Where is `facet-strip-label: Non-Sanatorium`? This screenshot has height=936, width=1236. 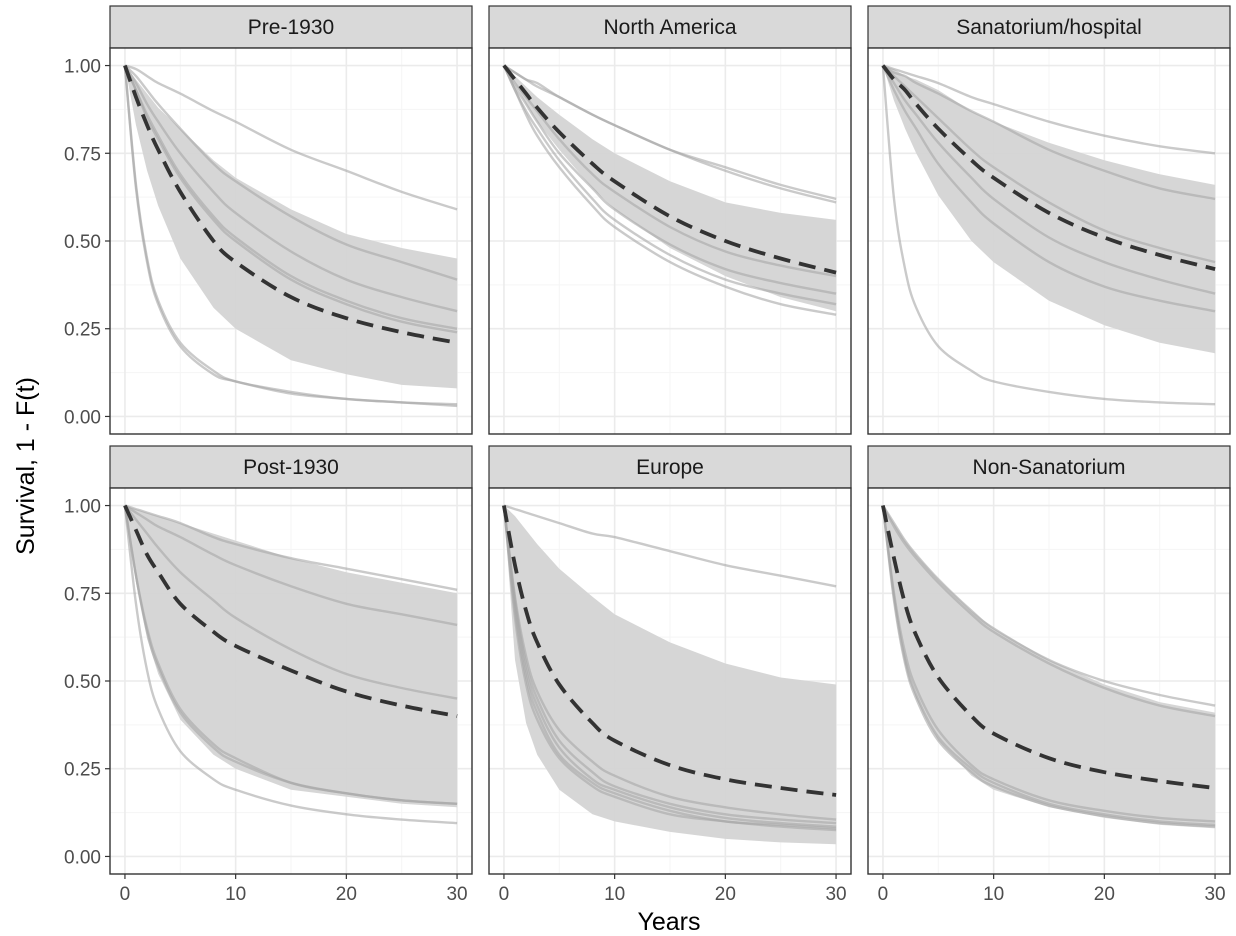
facet-strip-label: Non-Sanatorium is located at coordinates (1049, 467).